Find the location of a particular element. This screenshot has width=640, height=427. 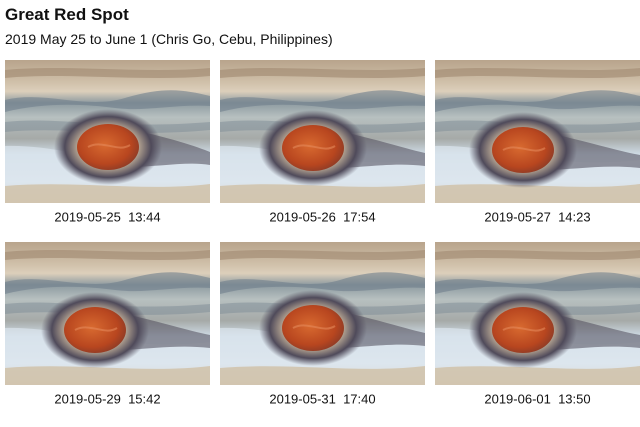

caption: 2019-05-31 17:40 is located at coordinates (322, 398).